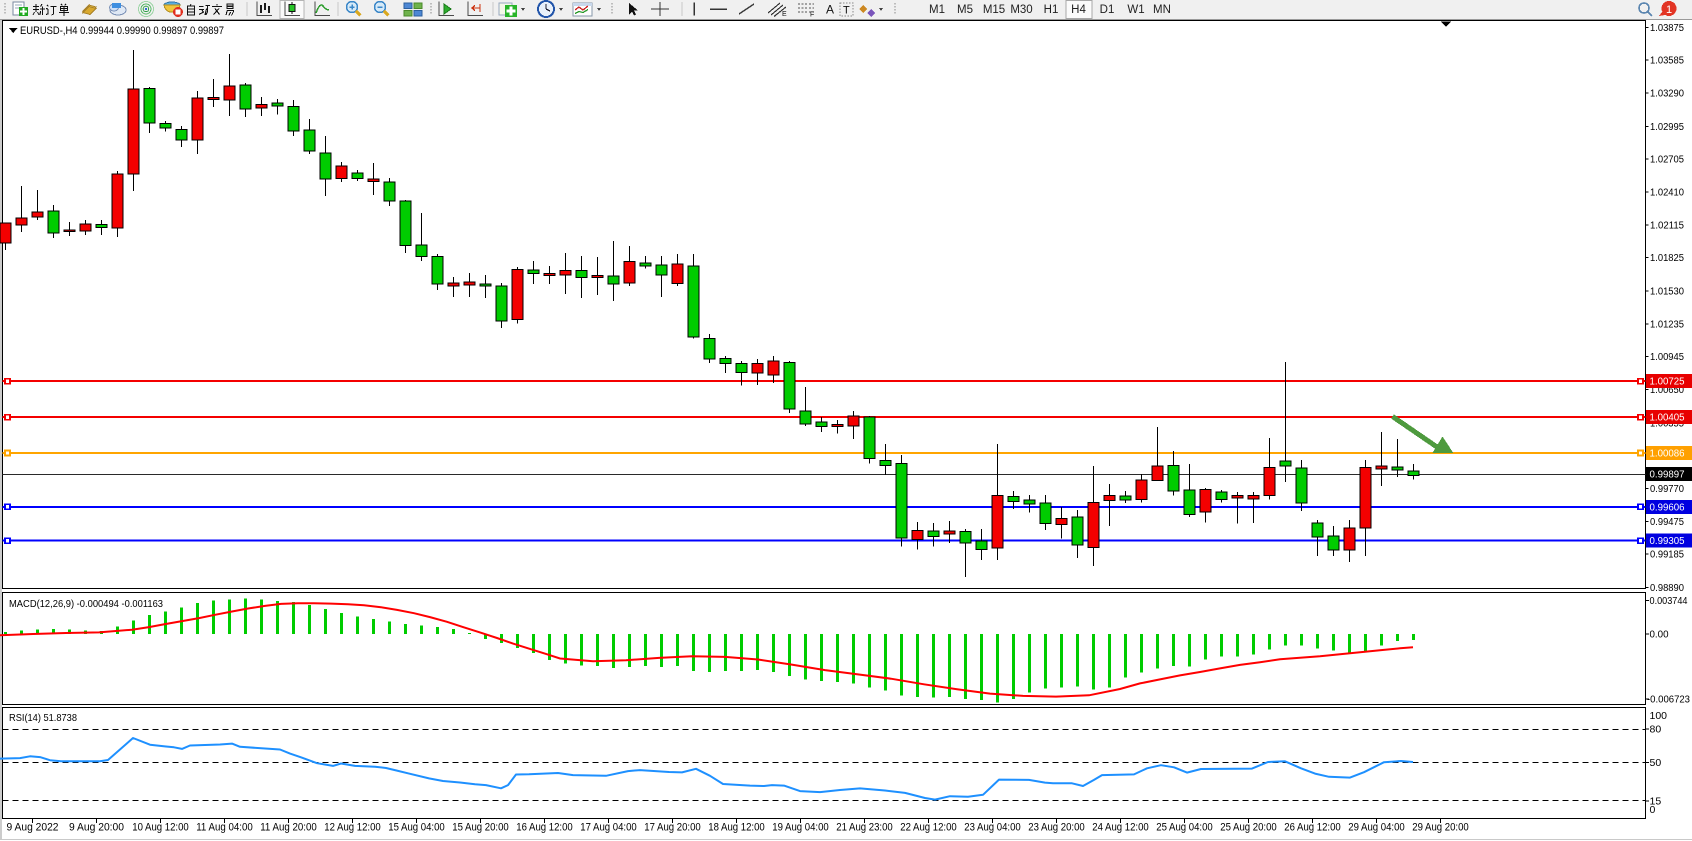 The height and width of the screenshot is (841, 1692). What do you see at coordinates (288, 828) in the screenshot?
I see `svg-text: 11 Aug 20:00` at bounding box center [288, 828].